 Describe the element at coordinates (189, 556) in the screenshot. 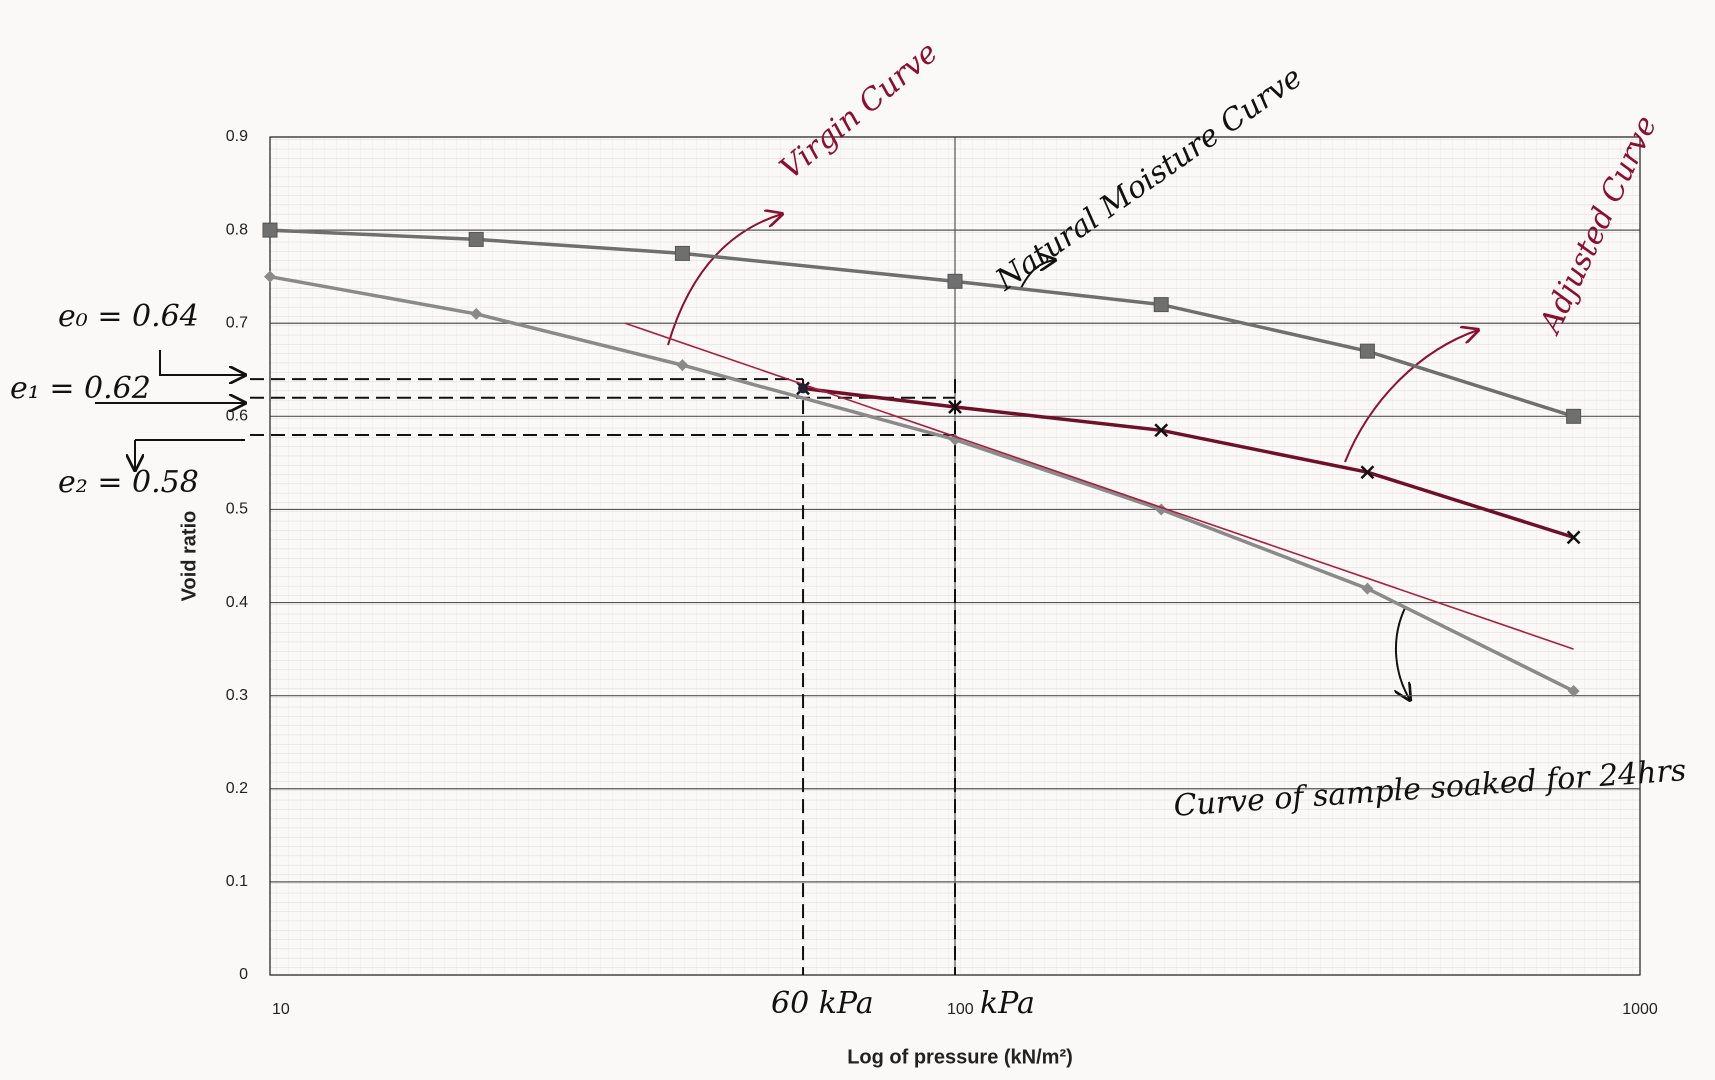

I see `y-axis-title: Void ratio` at that location.